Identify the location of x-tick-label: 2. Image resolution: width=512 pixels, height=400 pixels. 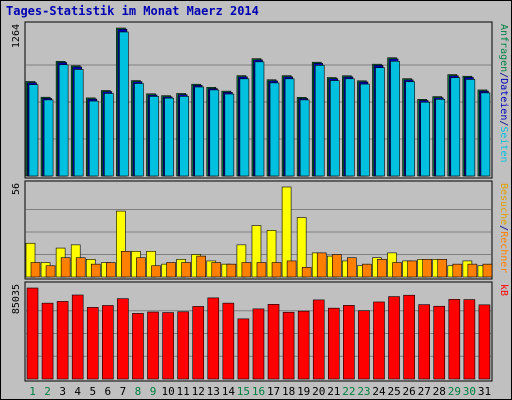
(47, 391).